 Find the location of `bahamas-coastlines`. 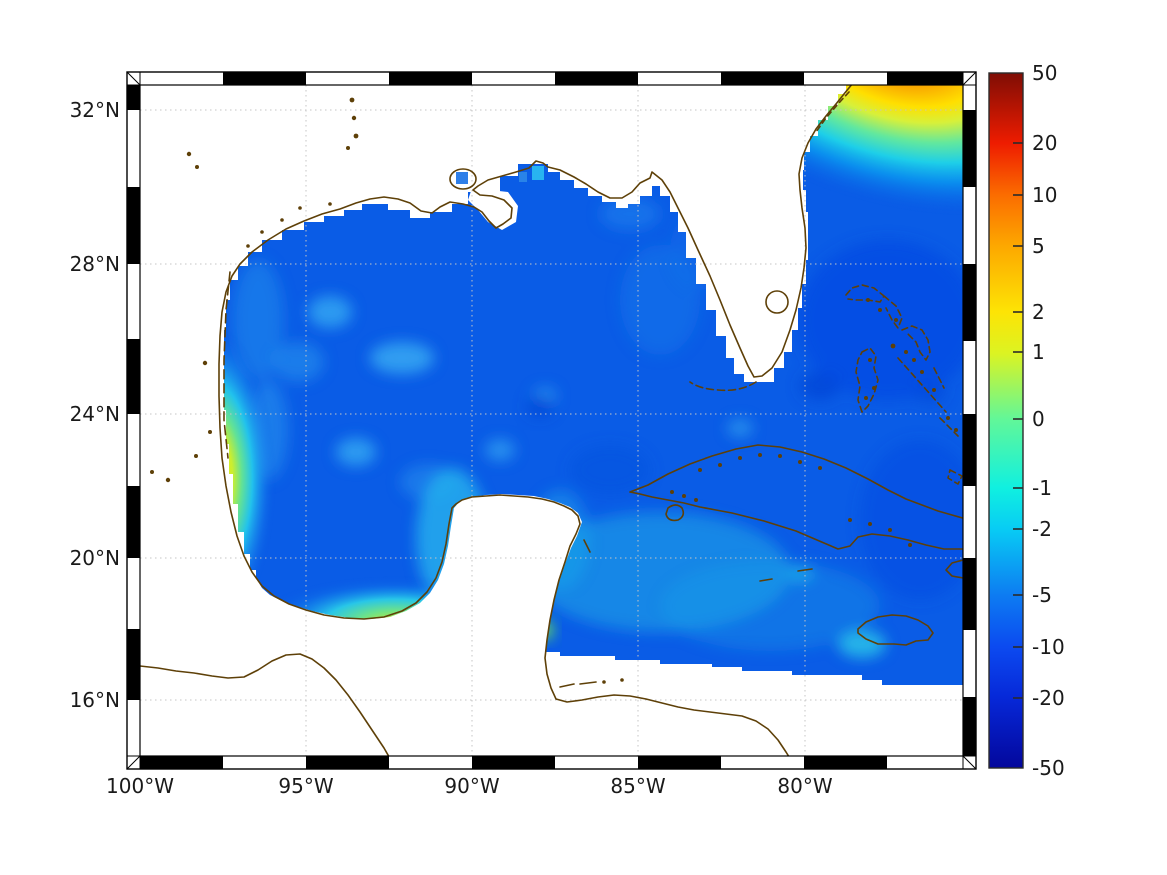

bahamas-coastlines is located at coordinates (904, 384).